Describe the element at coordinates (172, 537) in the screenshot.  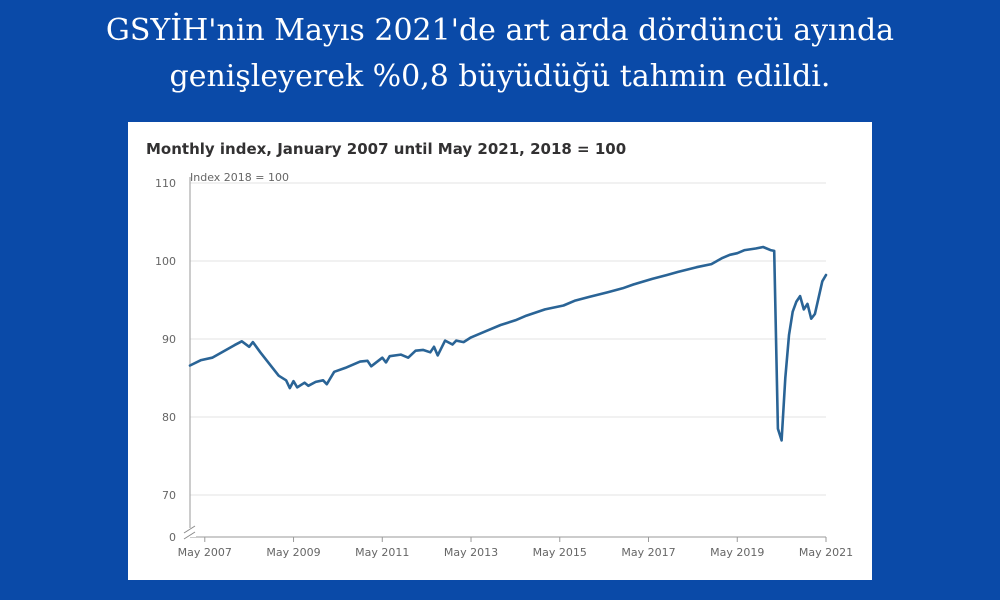
I see `y-tick-label: 0` at that location.